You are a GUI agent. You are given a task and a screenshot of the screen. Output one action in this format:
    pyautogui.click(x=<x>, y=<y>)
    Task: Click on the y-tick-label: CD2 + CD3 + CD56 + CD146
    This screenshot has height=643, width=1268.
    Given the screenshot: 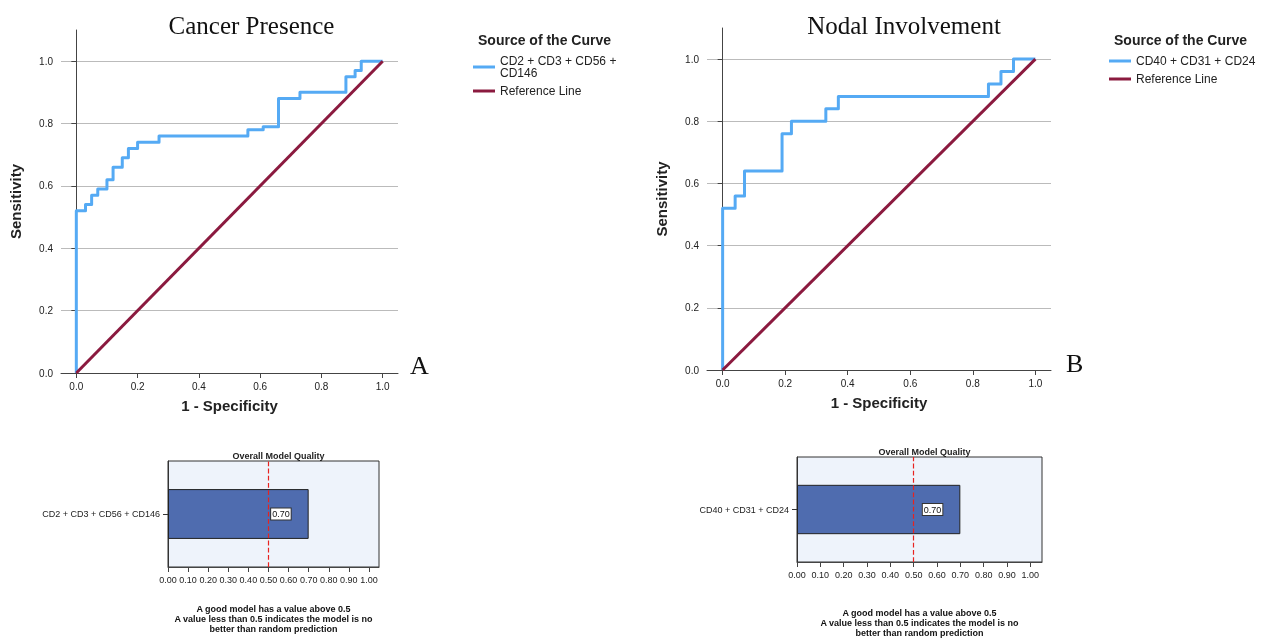 What is the action you would take?
    pyautogui.click(x=101, y=514)
    